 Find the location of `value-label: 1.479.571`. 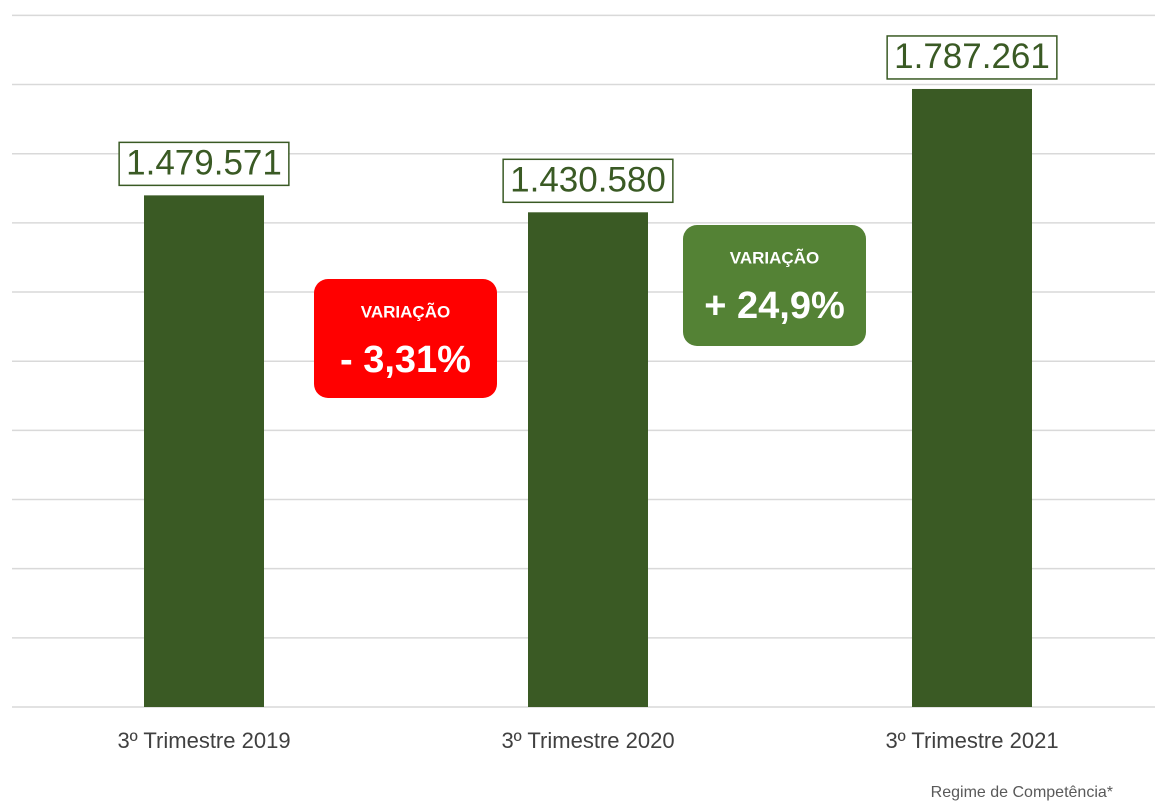

value-label: 1.479.571 is located at coordinates (204, 163).